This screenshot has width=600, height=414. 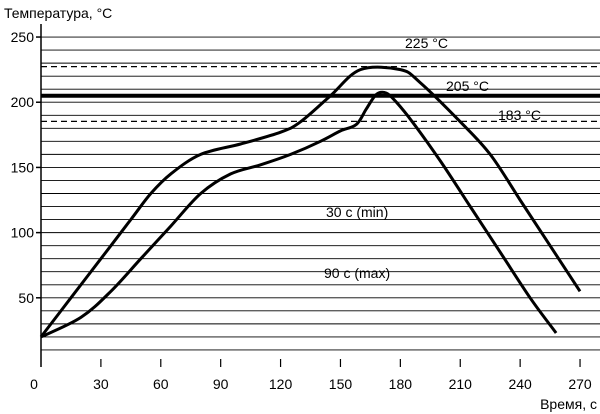 I want to click on reference-lines, so click(x=320, y=94).